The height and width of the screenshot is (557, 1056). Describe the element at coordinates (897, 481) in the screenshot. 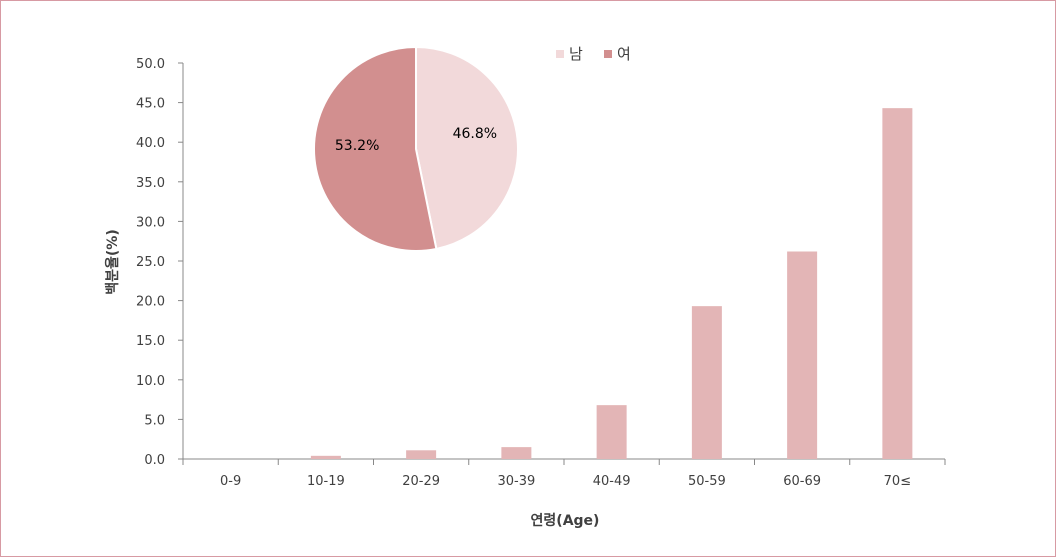

I see `x-tick-label: 70≤` at that location.